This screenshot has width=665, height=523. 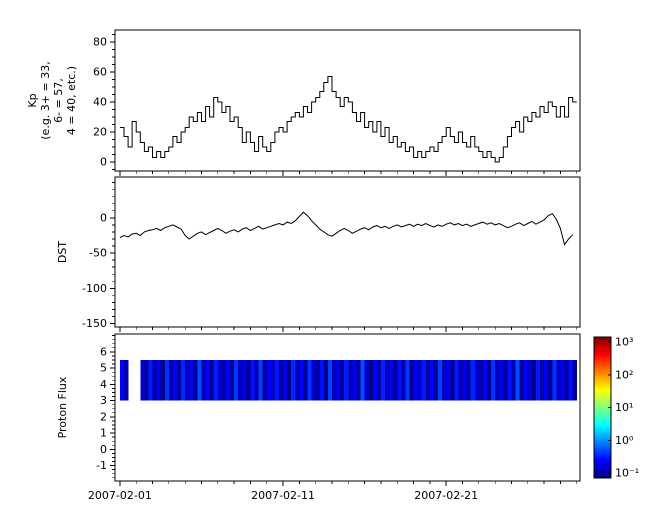 What do you see at coordinates (627, 473) in the screenshot?
I see `colorbar-tick-label: 10⁻¹` at bounding box center [627, 473].